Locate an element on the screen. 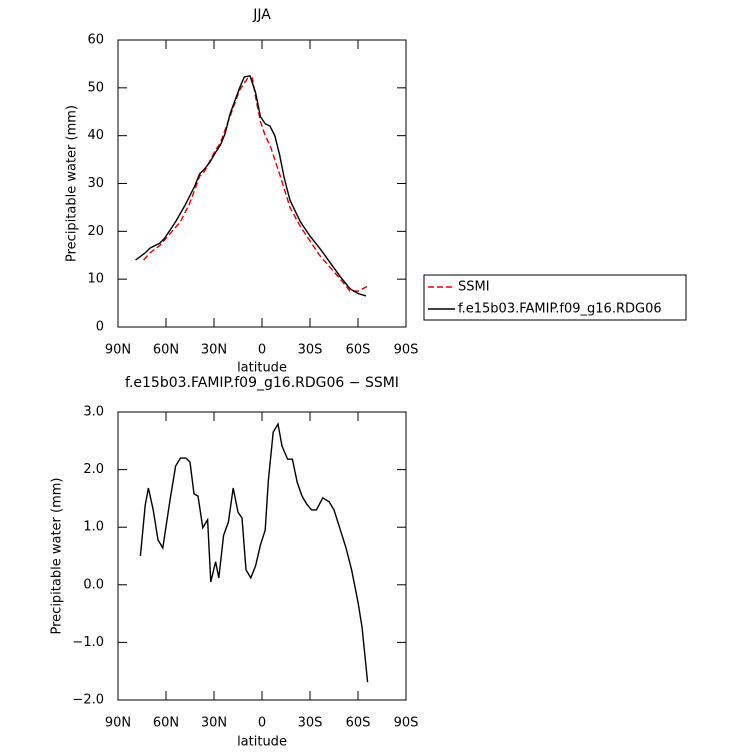 The image size is (733, 752). y-tick-label: 3.0 is located at coordinates (93, 412).